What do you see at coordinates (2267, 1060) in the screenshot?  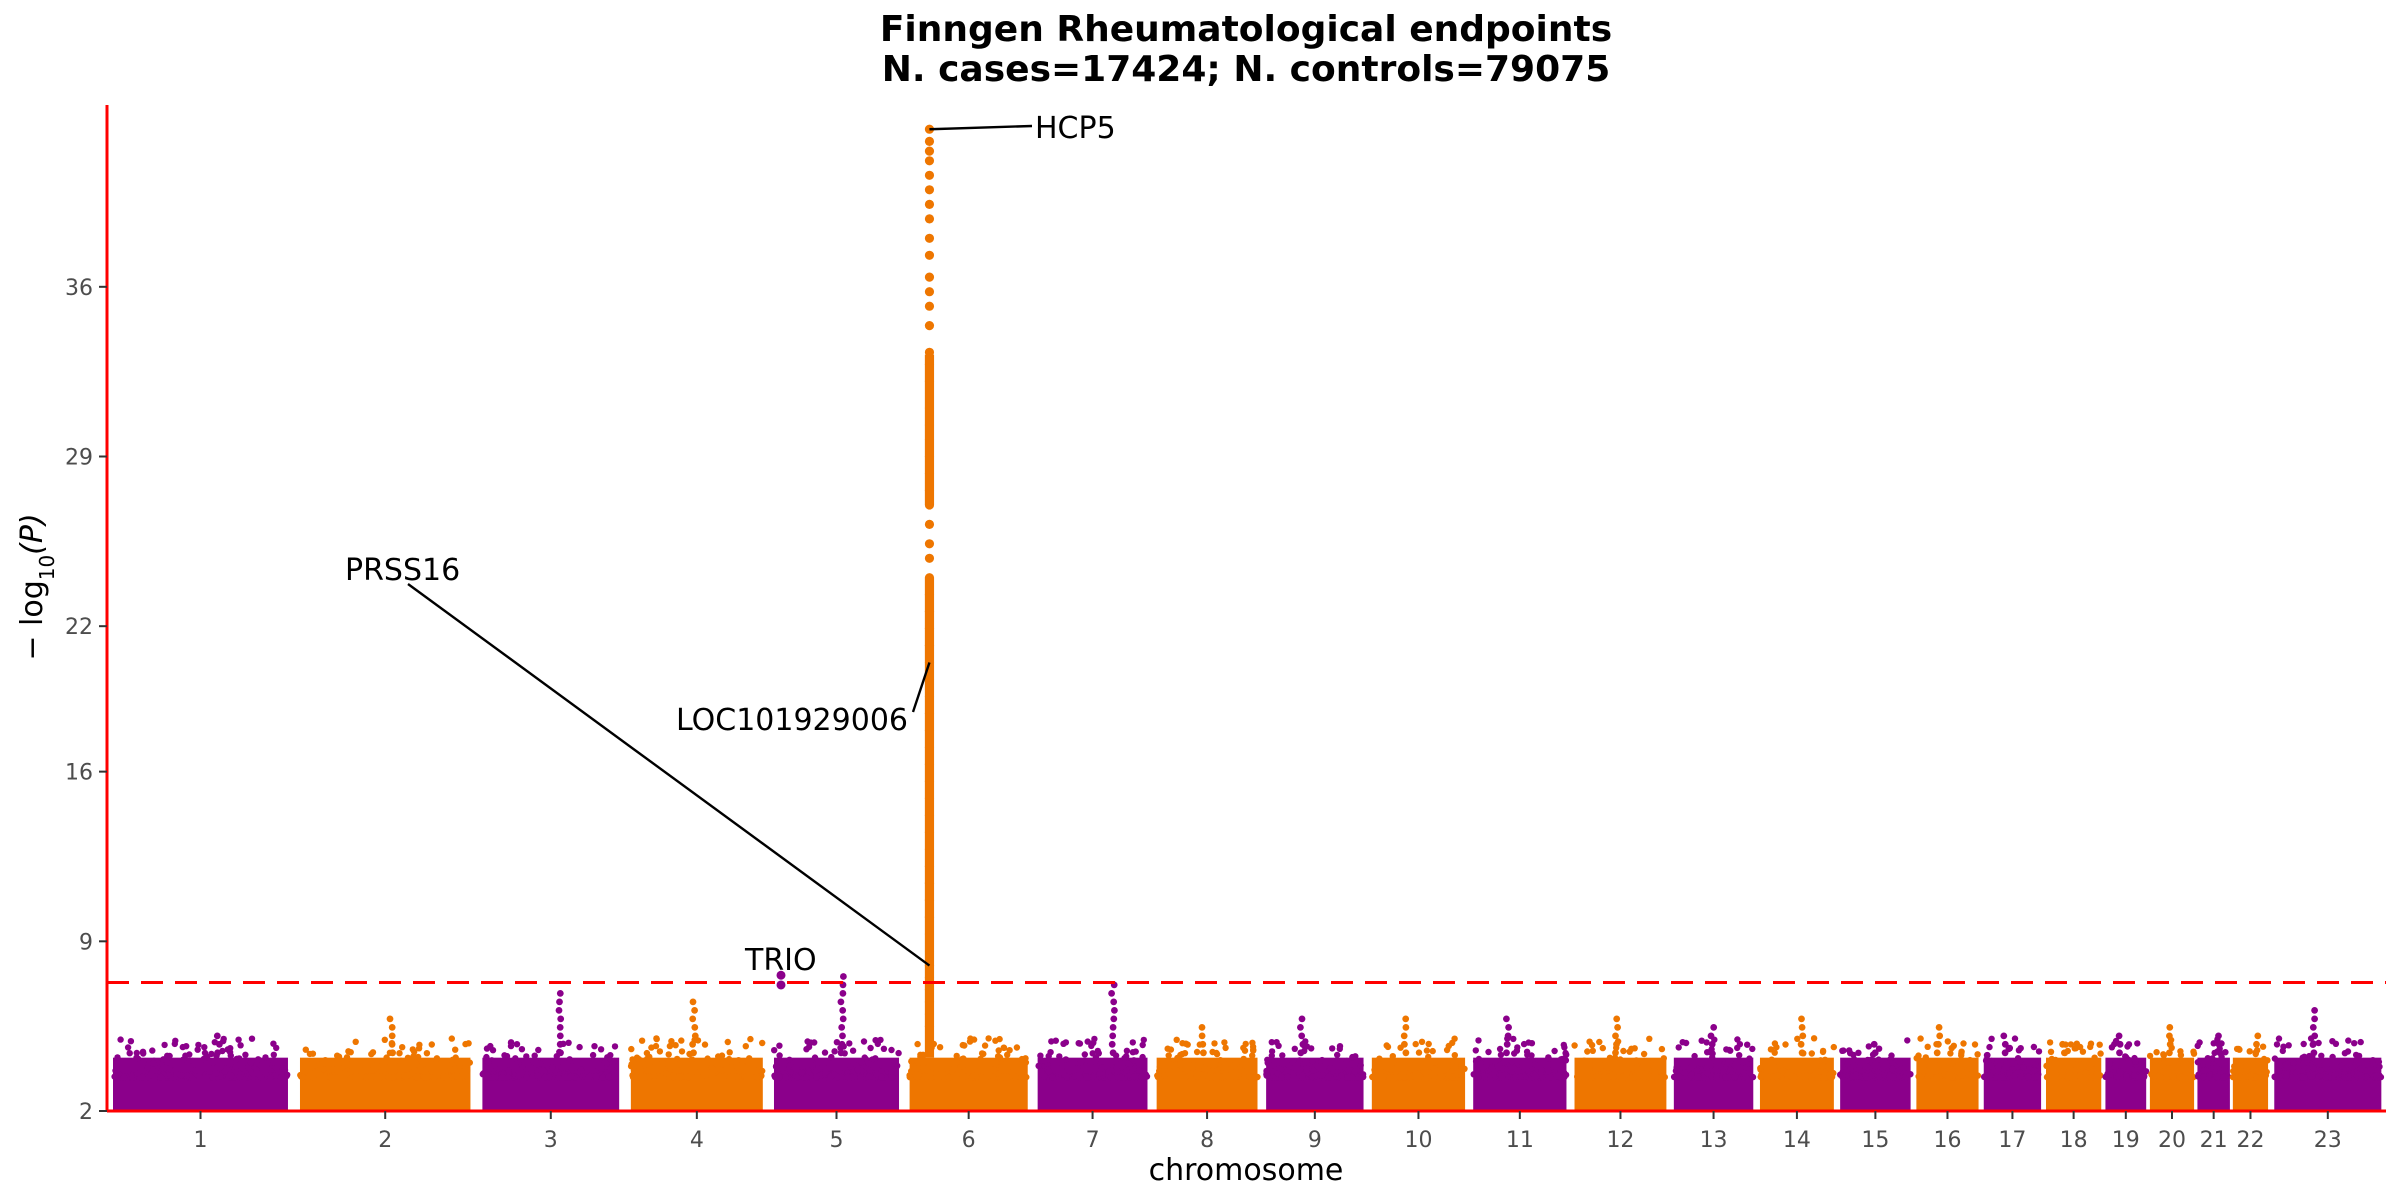 I see `snp-point-chr22` at bounding box center [2267, 1060].